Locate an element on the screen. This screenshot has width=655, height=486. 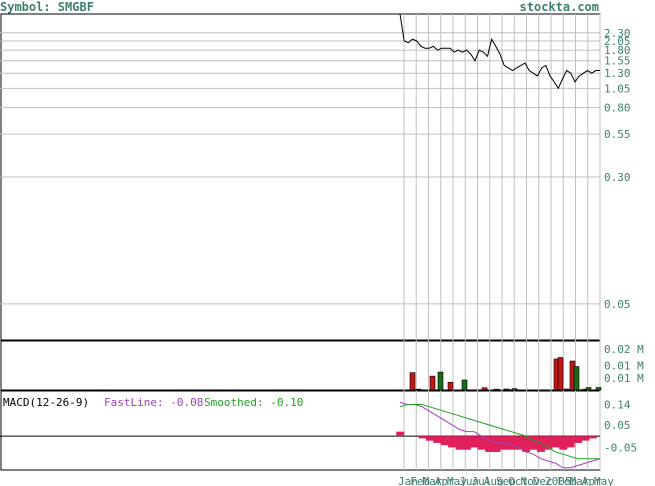
symbol-label: Symbol: SMGBF is located at coordinates (47, 7).